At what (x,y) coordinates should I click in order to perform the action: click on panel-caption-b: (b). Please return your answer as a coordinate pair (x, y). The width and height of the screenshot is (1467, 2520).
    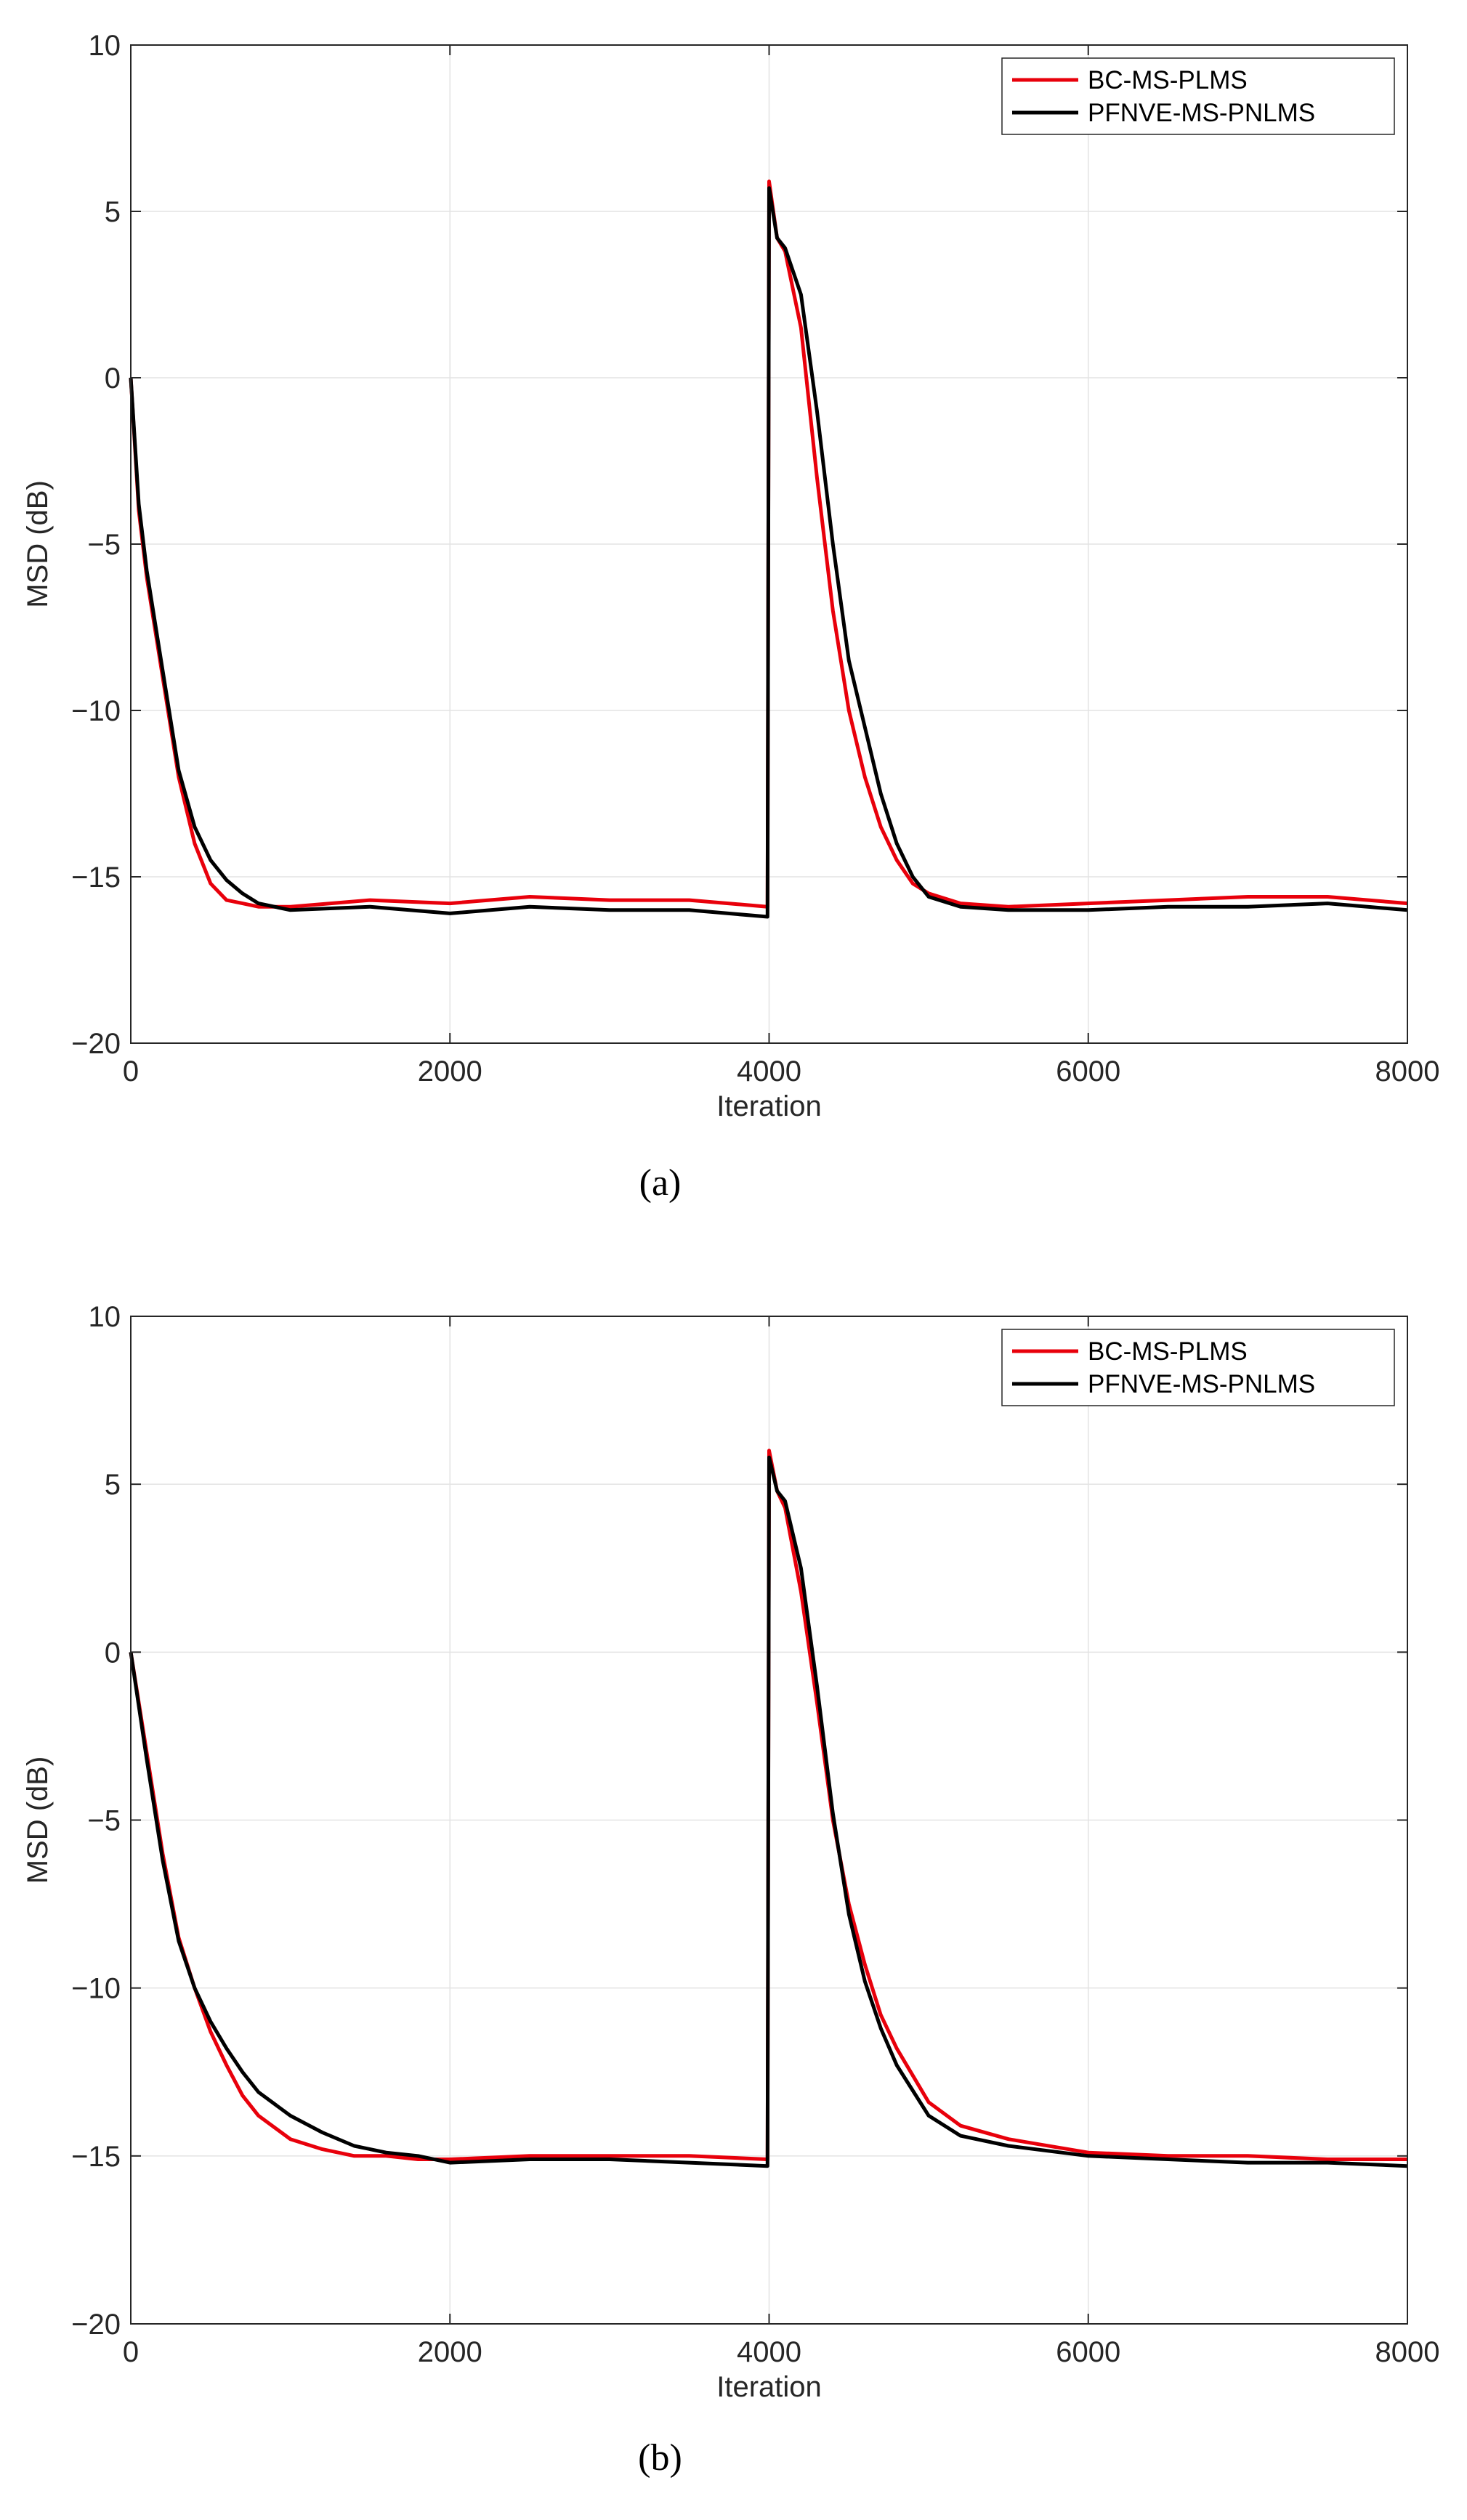
    Looking at the image, I should click on (660, 2458).